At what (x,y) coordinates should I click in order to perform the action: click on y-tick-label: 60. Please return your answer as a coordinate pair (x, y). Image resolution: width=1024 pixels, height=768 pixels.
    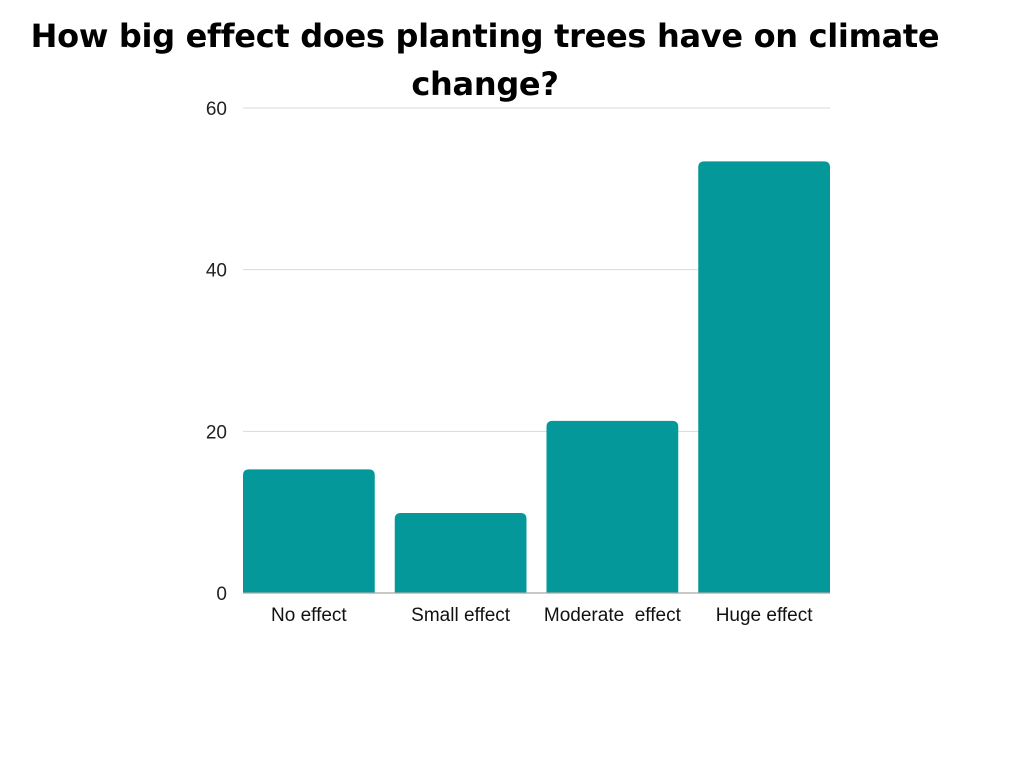
    Looking at the image, I should click on (216, 109).